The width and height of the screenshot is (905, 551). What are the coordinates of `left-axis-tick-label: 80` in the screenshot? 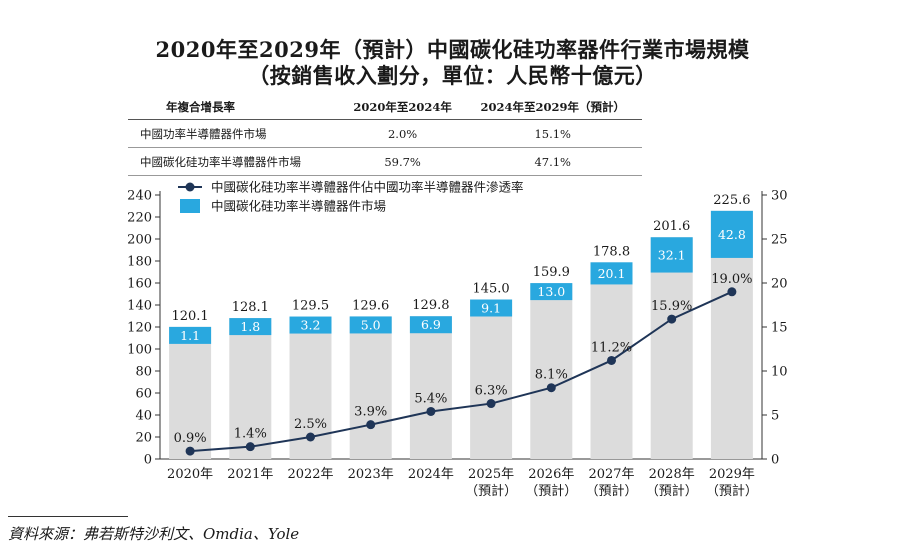 It's located at (143, 372).